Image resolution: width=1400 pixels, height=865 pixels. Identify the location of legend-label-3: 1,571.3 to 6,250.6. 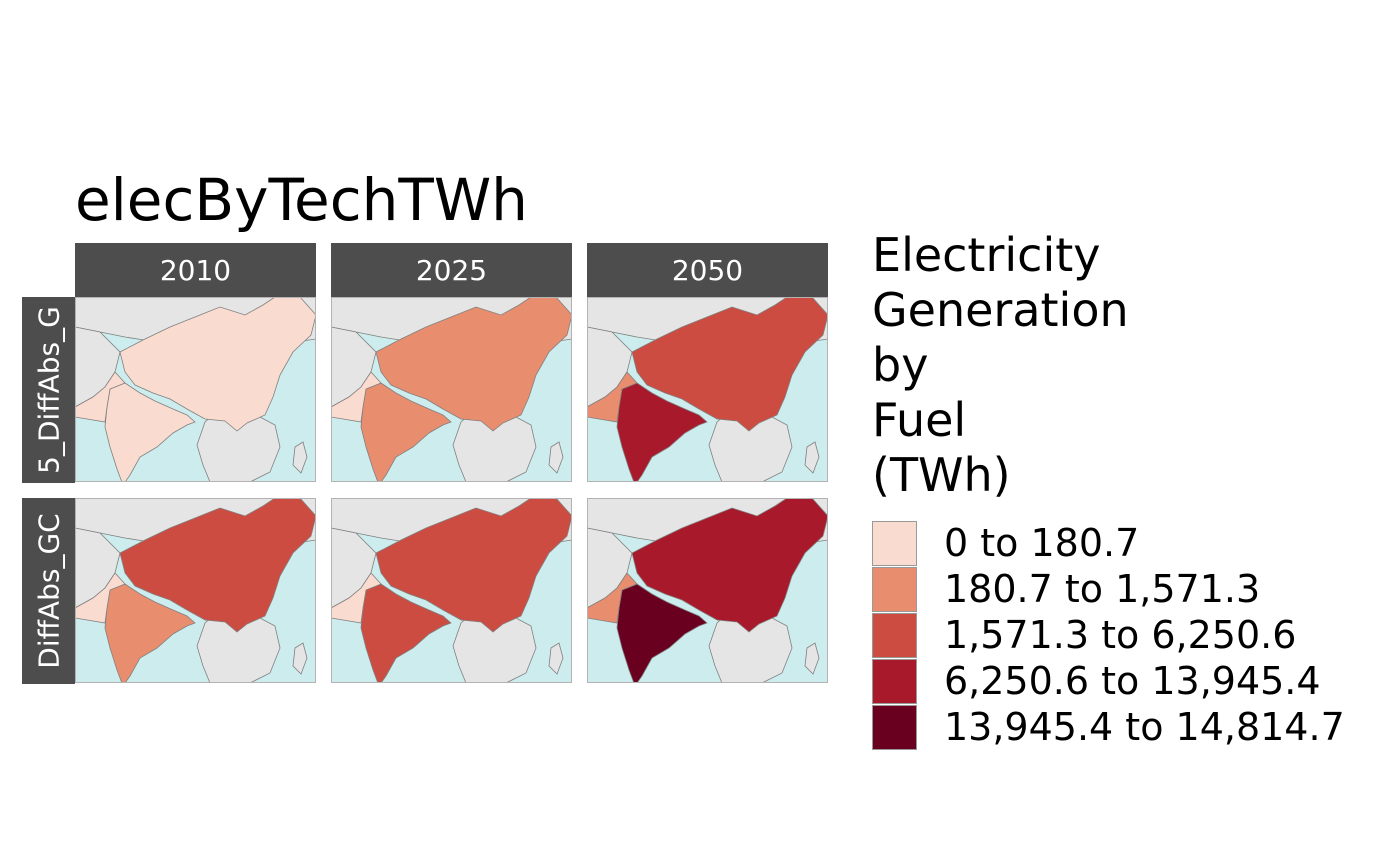
(1120, 635).